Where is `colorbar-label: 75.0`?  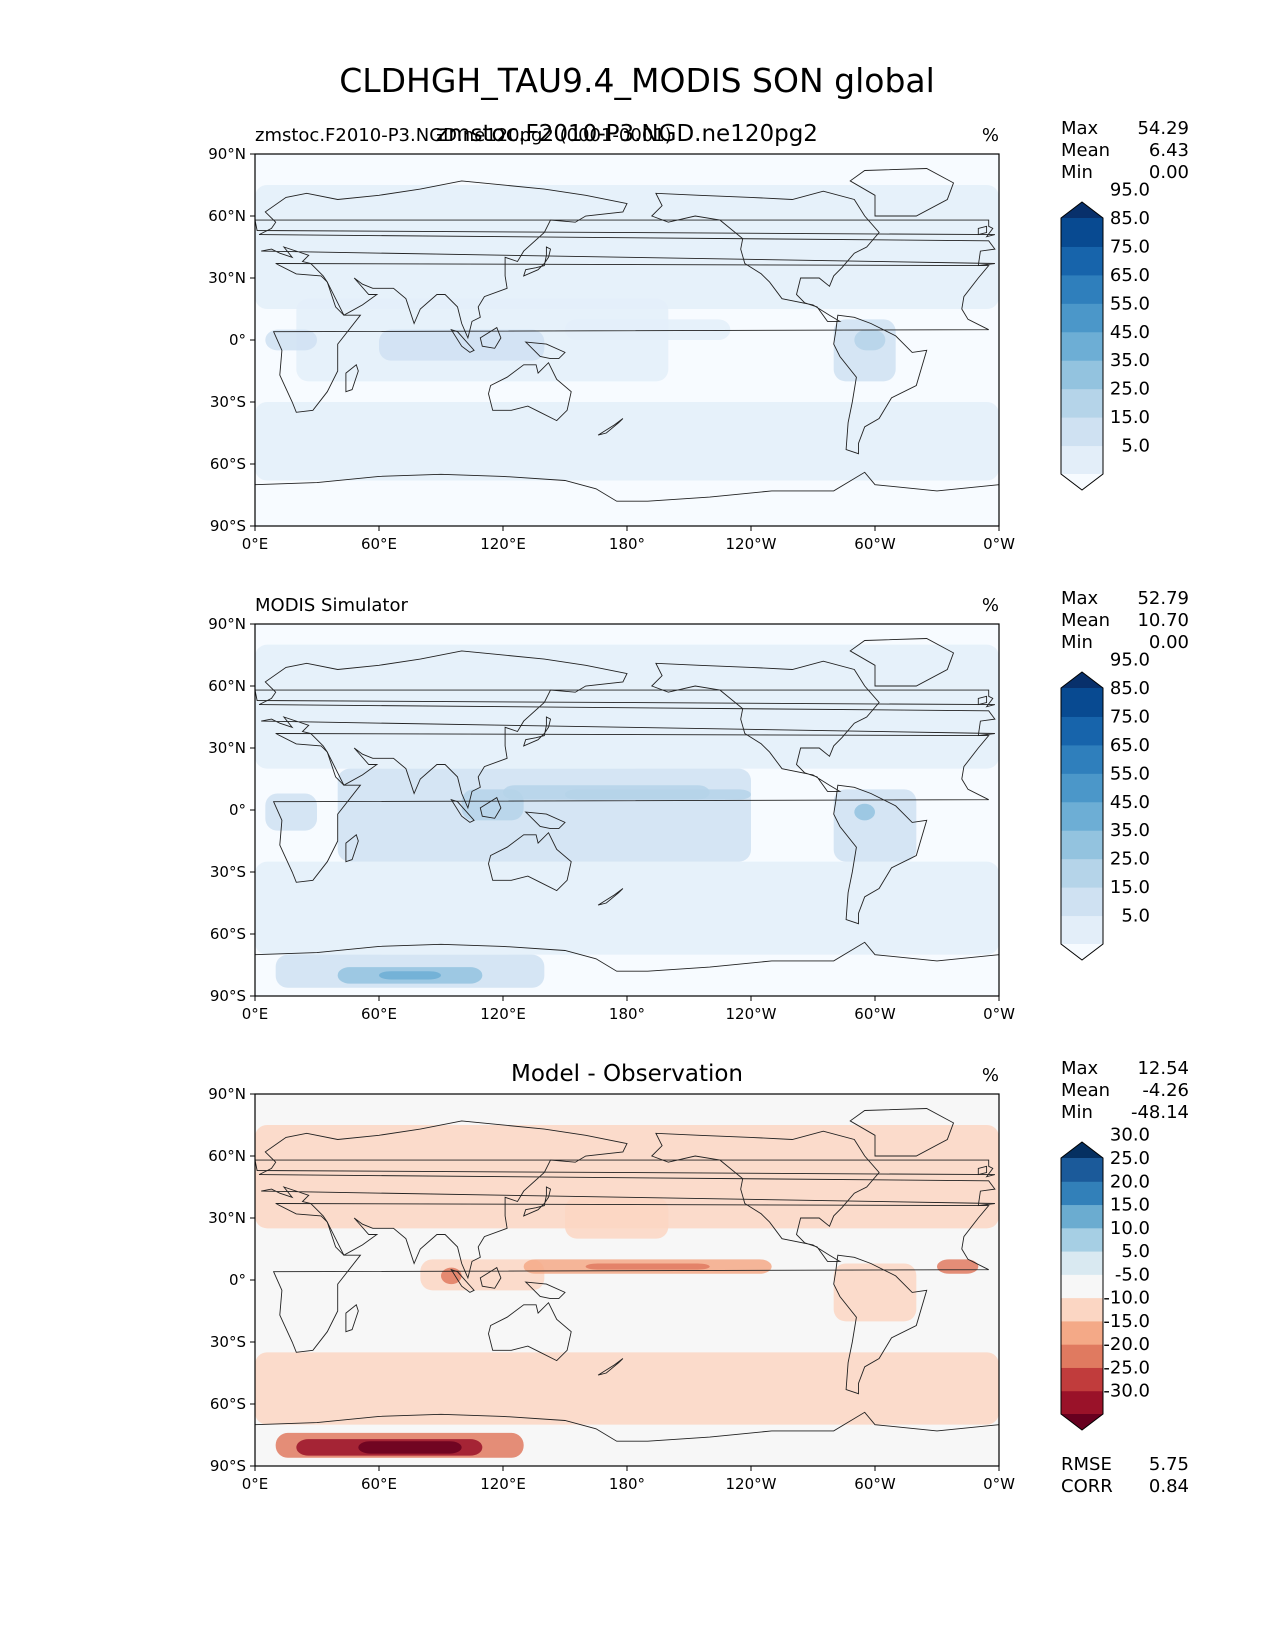 colorbar-label: 75.0 is located at coordinates (1130, 716).